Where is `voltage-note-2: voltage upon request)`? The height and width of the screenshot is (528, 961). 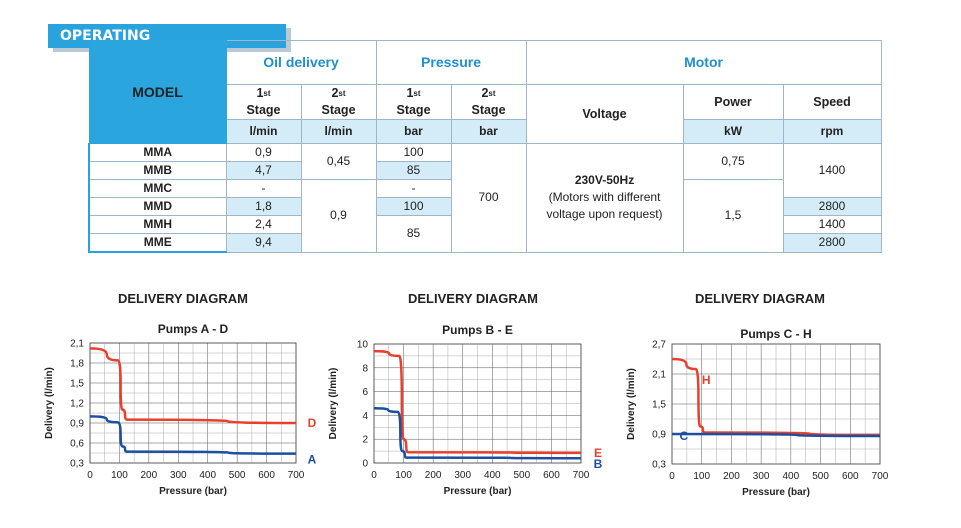 voltage-note-2: voltage upon request) is located at coordinates (604, 214).